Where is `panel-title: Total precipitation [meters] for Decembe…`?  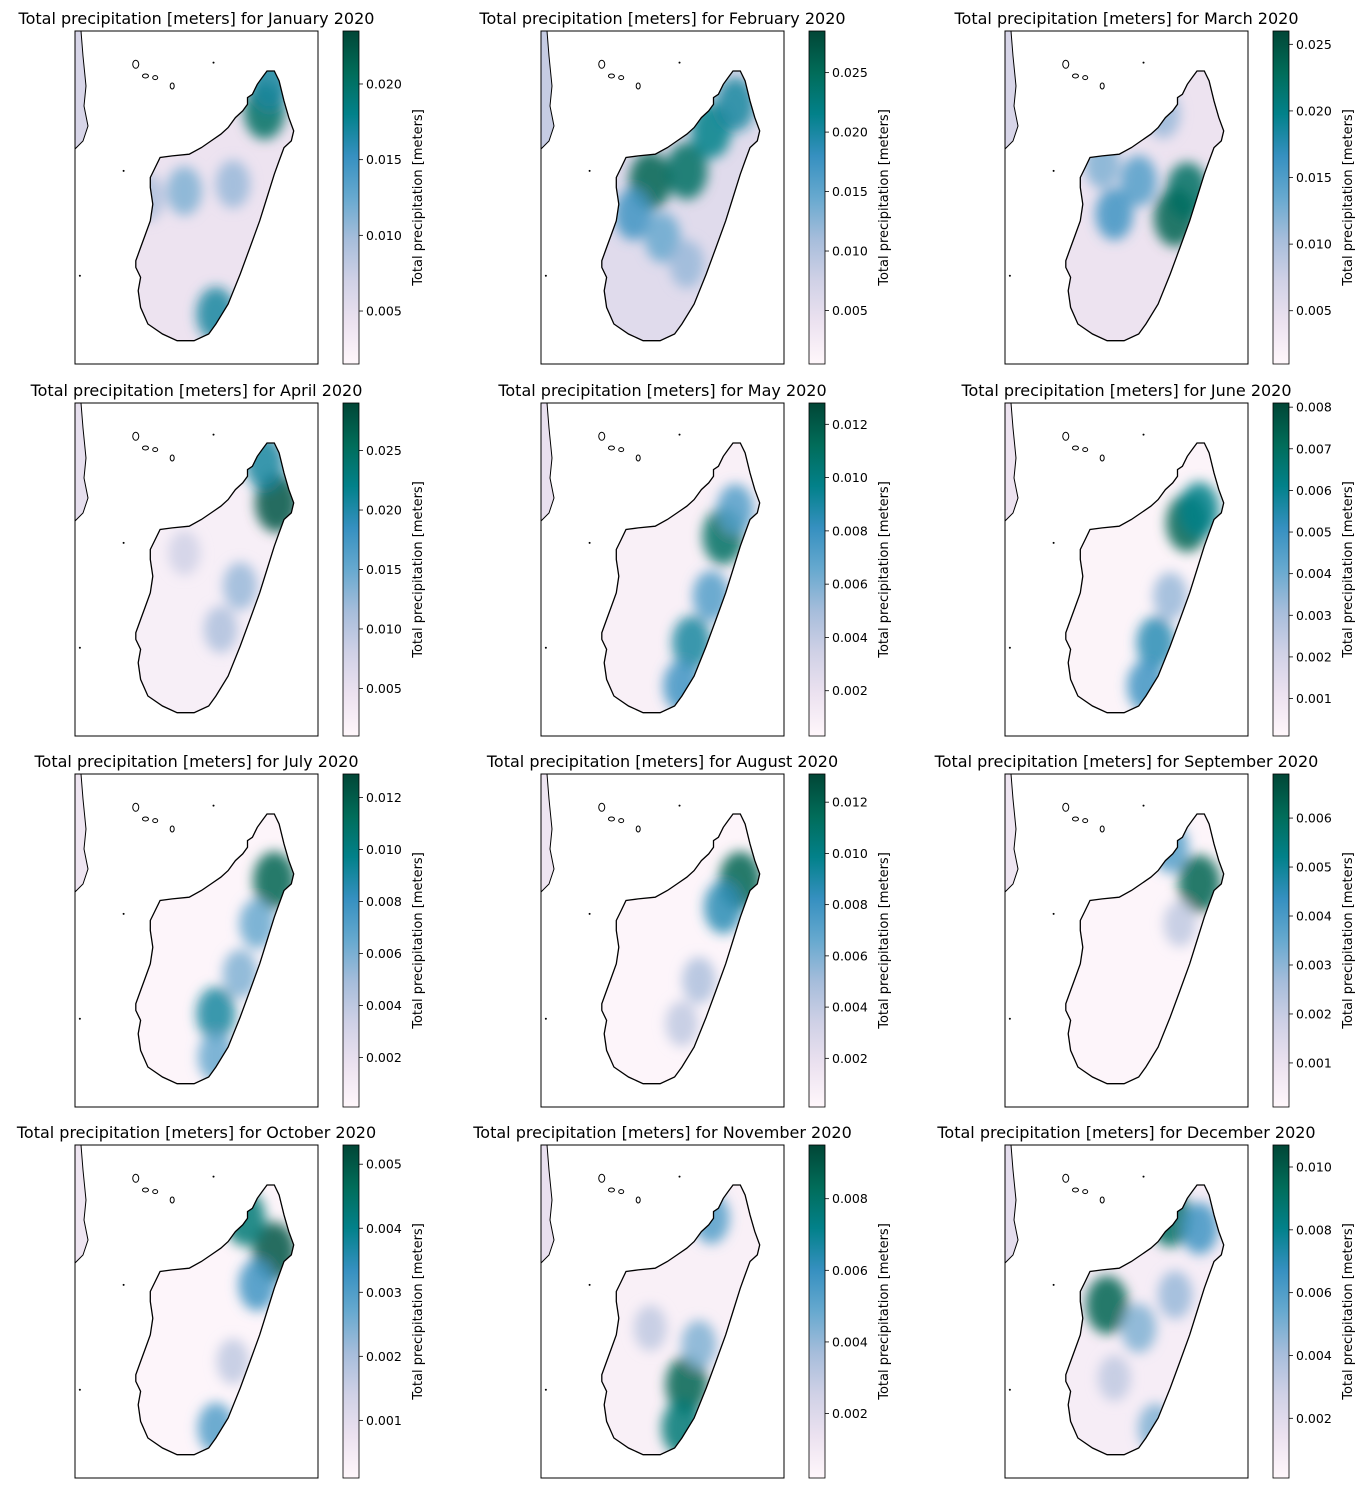 panel-title: Total precipitation [meters] for Decembe… is located at coordinates (1125, 1132).